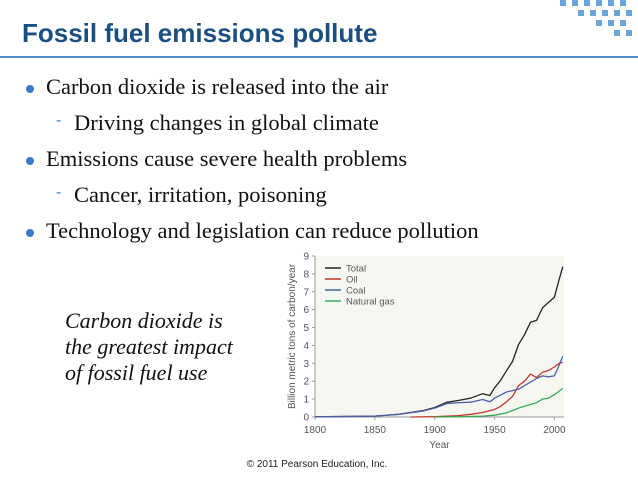 This screenshot has width=638, height=479. I want to click on title-divider, so click(319, 57).